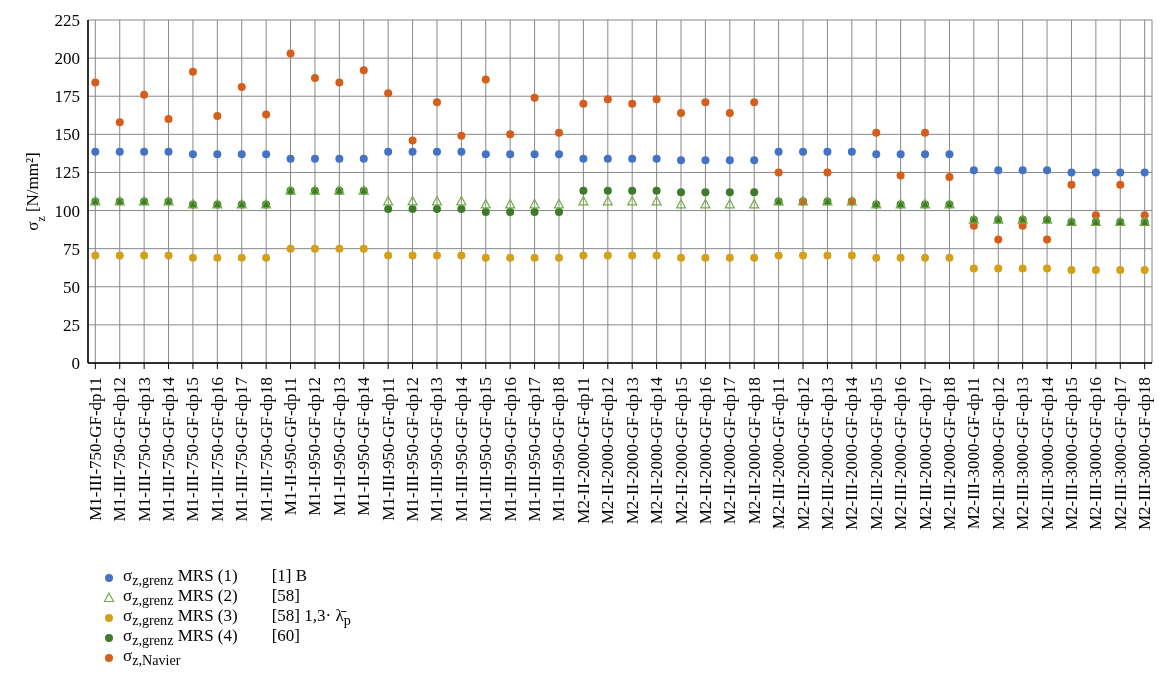 This screenshot has height=700, width=1168. What do you see at coordinates (215, 577) in the screenshot?
I see `legend-label: σ$_{z,grenz}$ MRS (1) [1] B` at bounding box center [215, 577].